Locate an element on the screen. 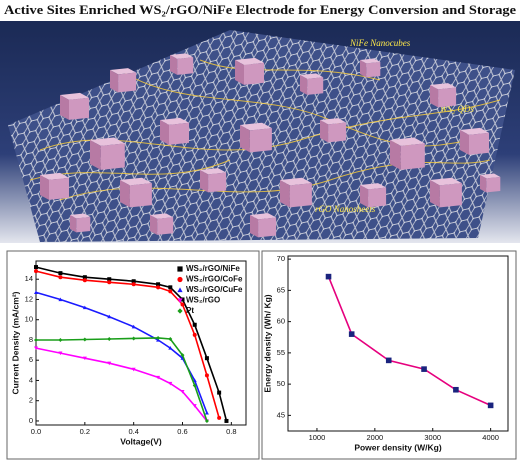 The width and height of the screenshot is (520, 462). y-tick-label: 4 is located at coordinates (31, 379).